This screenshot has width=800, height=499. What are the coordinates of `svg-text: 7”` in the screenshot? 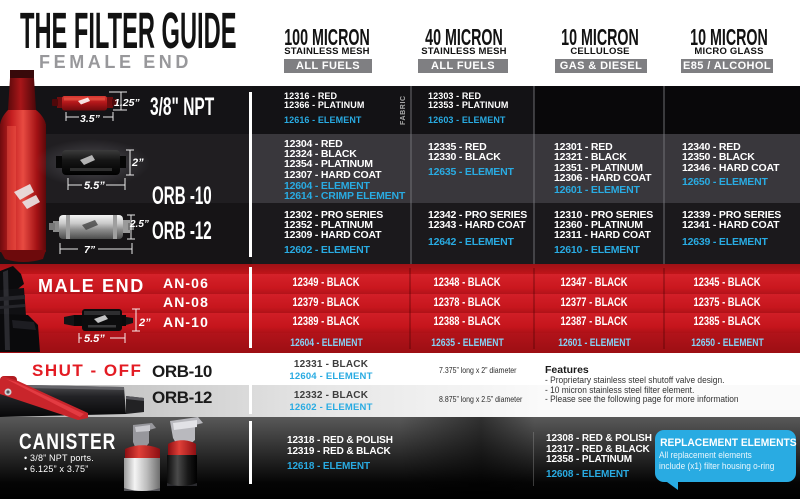 It's located at (90, 250).